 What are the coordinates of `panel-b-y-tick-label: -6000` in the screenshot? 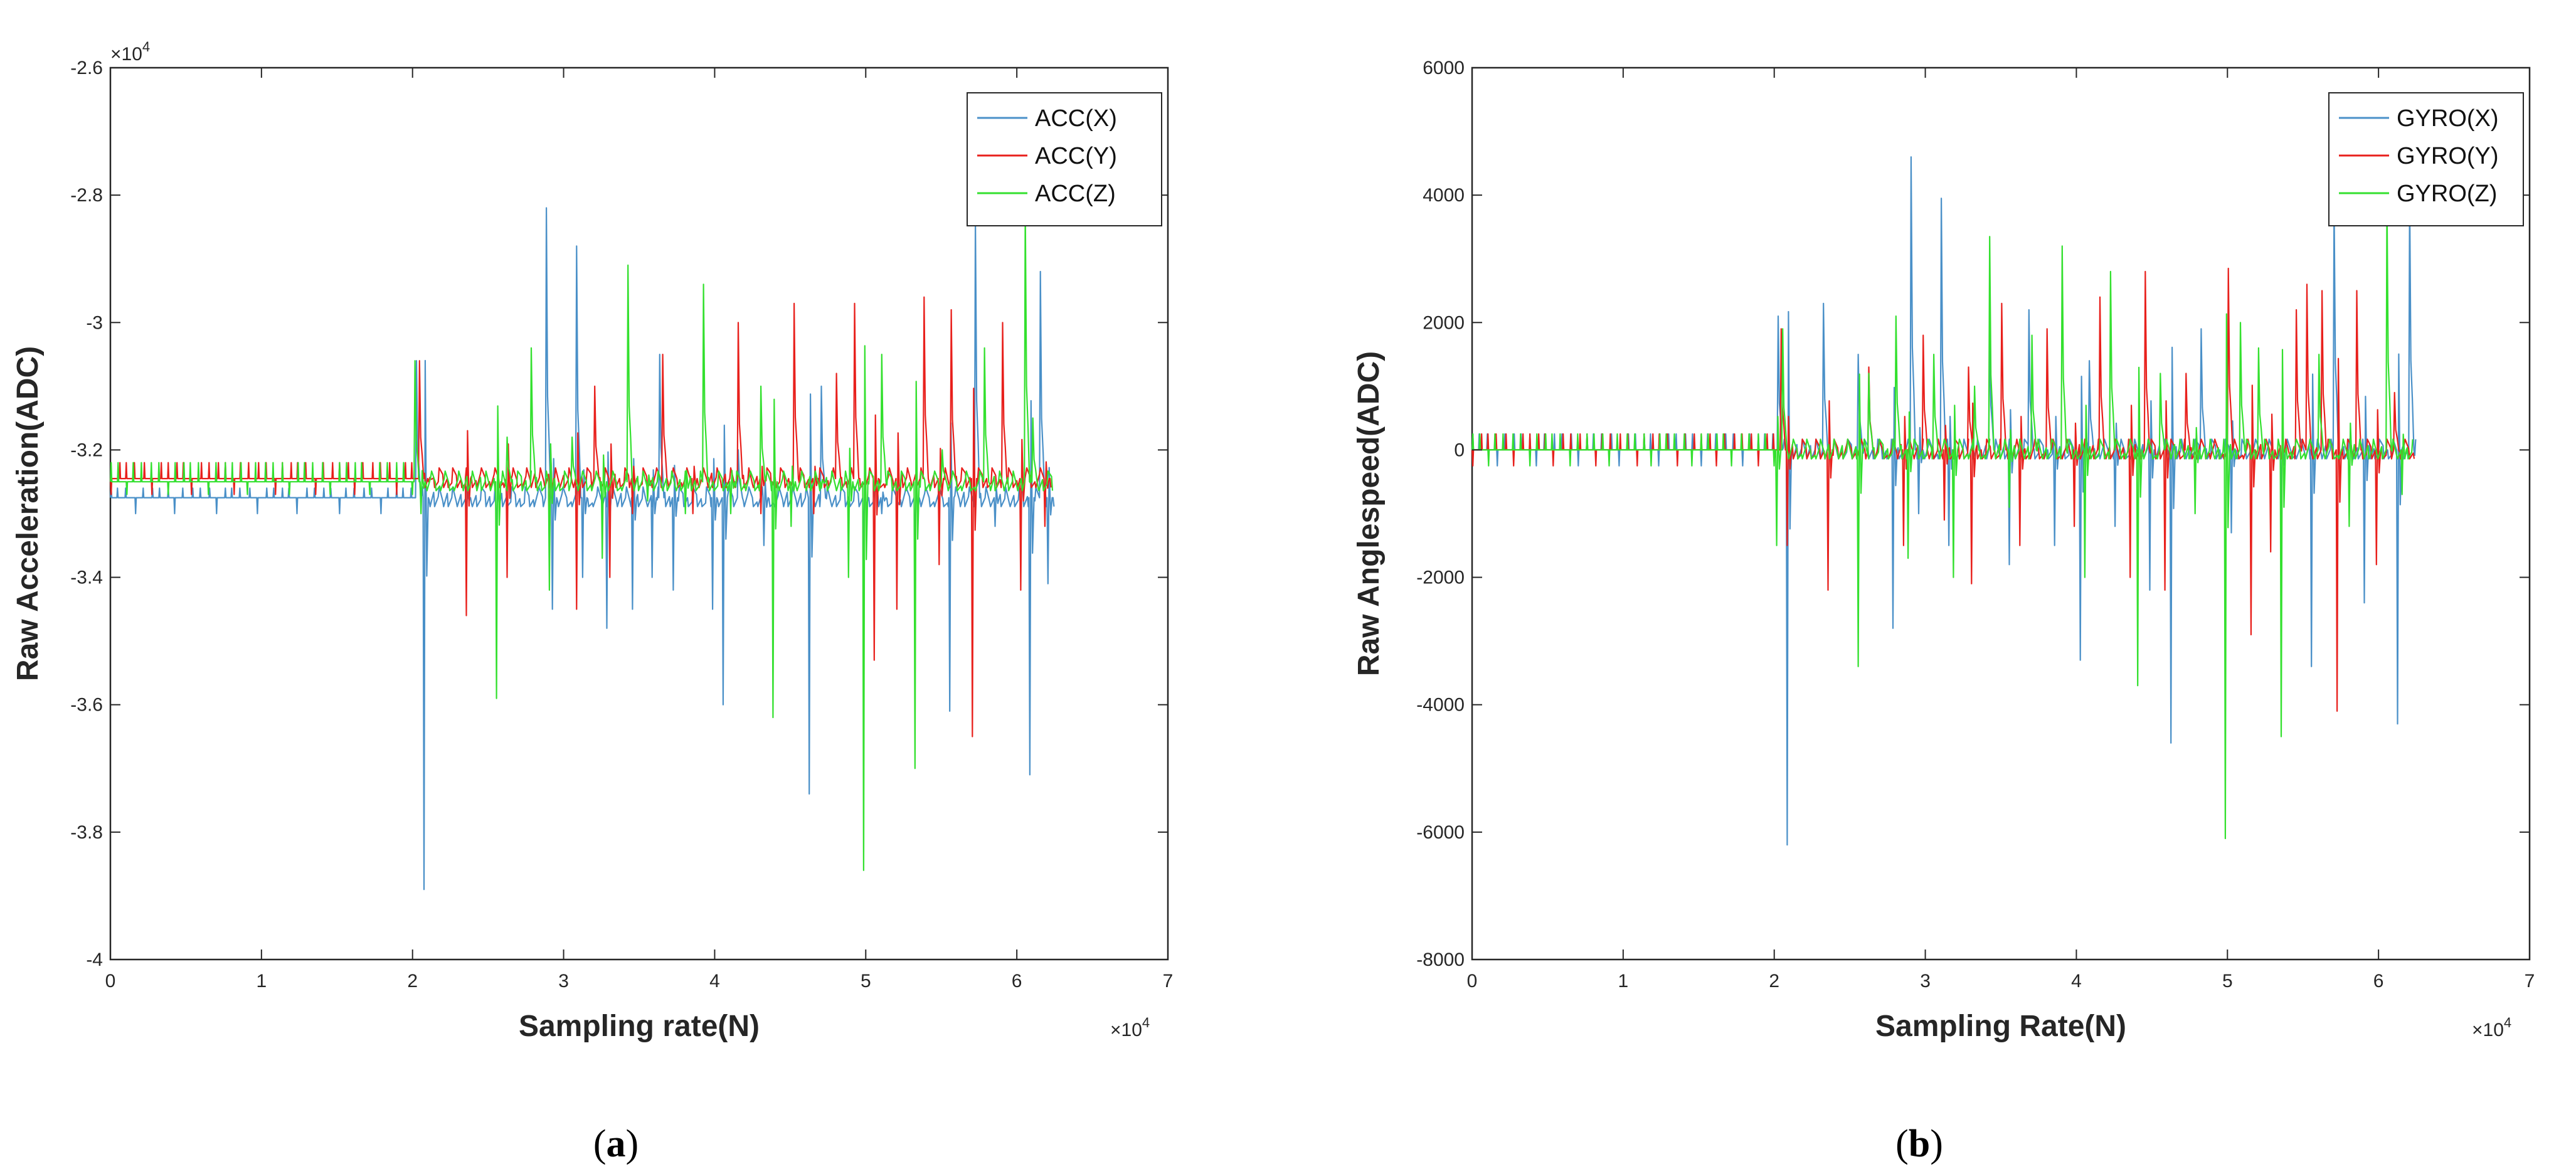 It's located at (1440, 832).